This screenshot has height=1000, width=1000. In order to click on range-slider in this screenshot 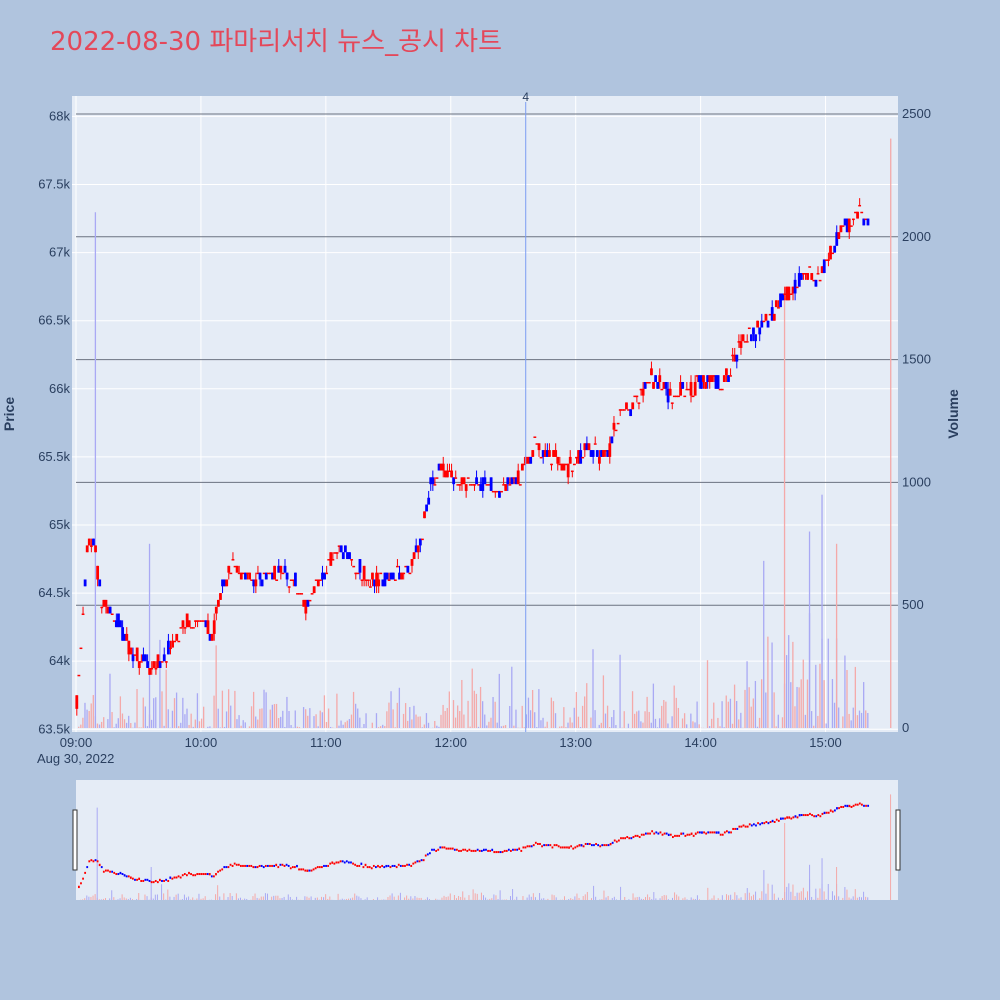, I will do `click(487, 840)`.